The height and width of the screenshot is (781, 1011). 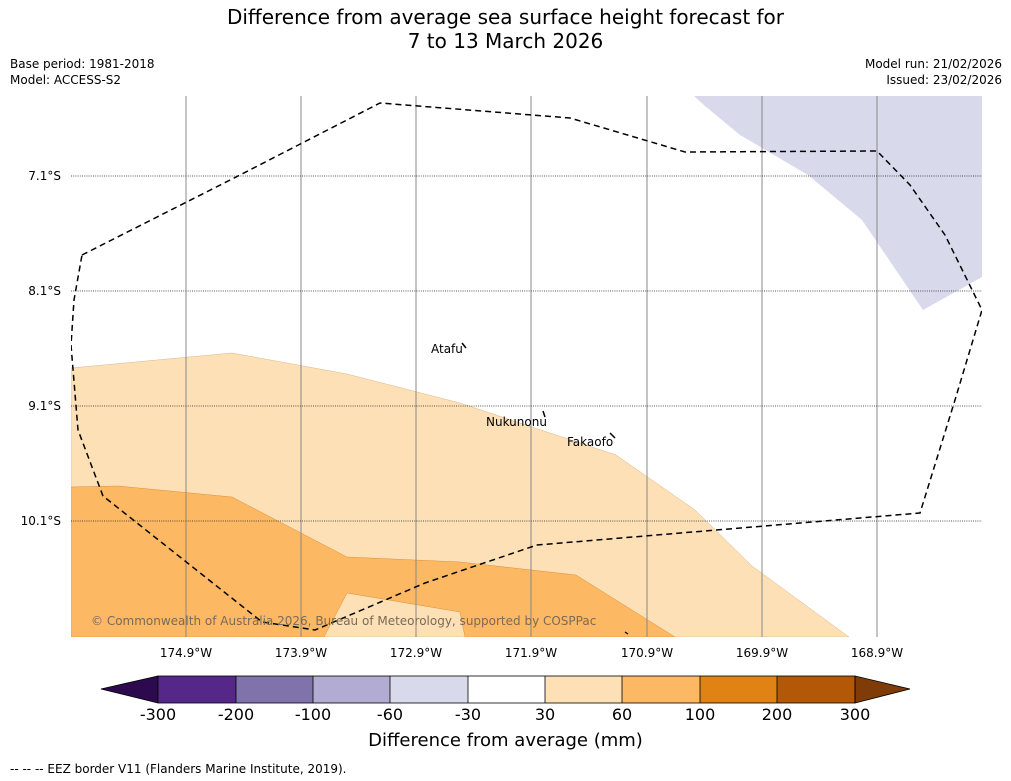 I want to click on colorbar-extend-low, so click(x=129, y=689).